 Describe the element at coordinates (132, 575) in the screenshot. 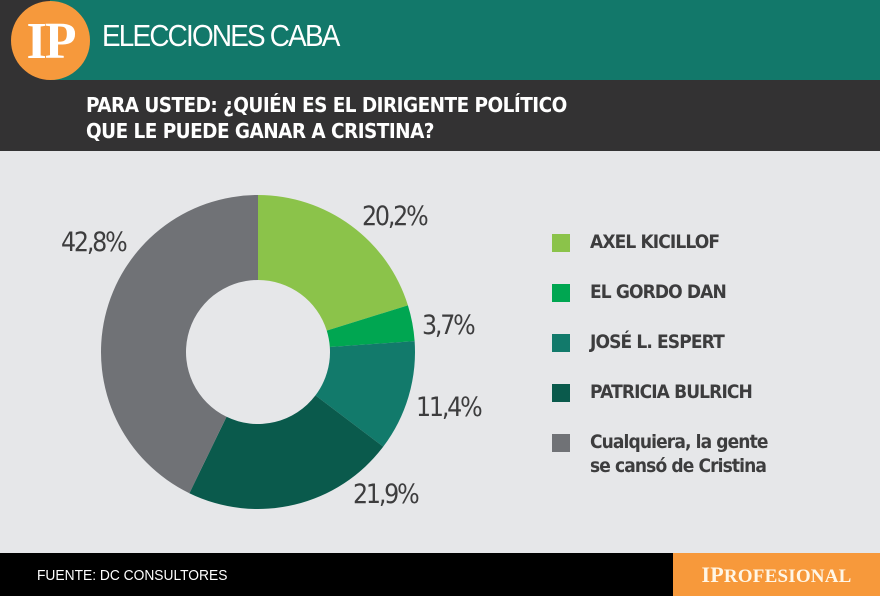

I see `source-credit: FUENTE: DC CONSULTORES` at that location.